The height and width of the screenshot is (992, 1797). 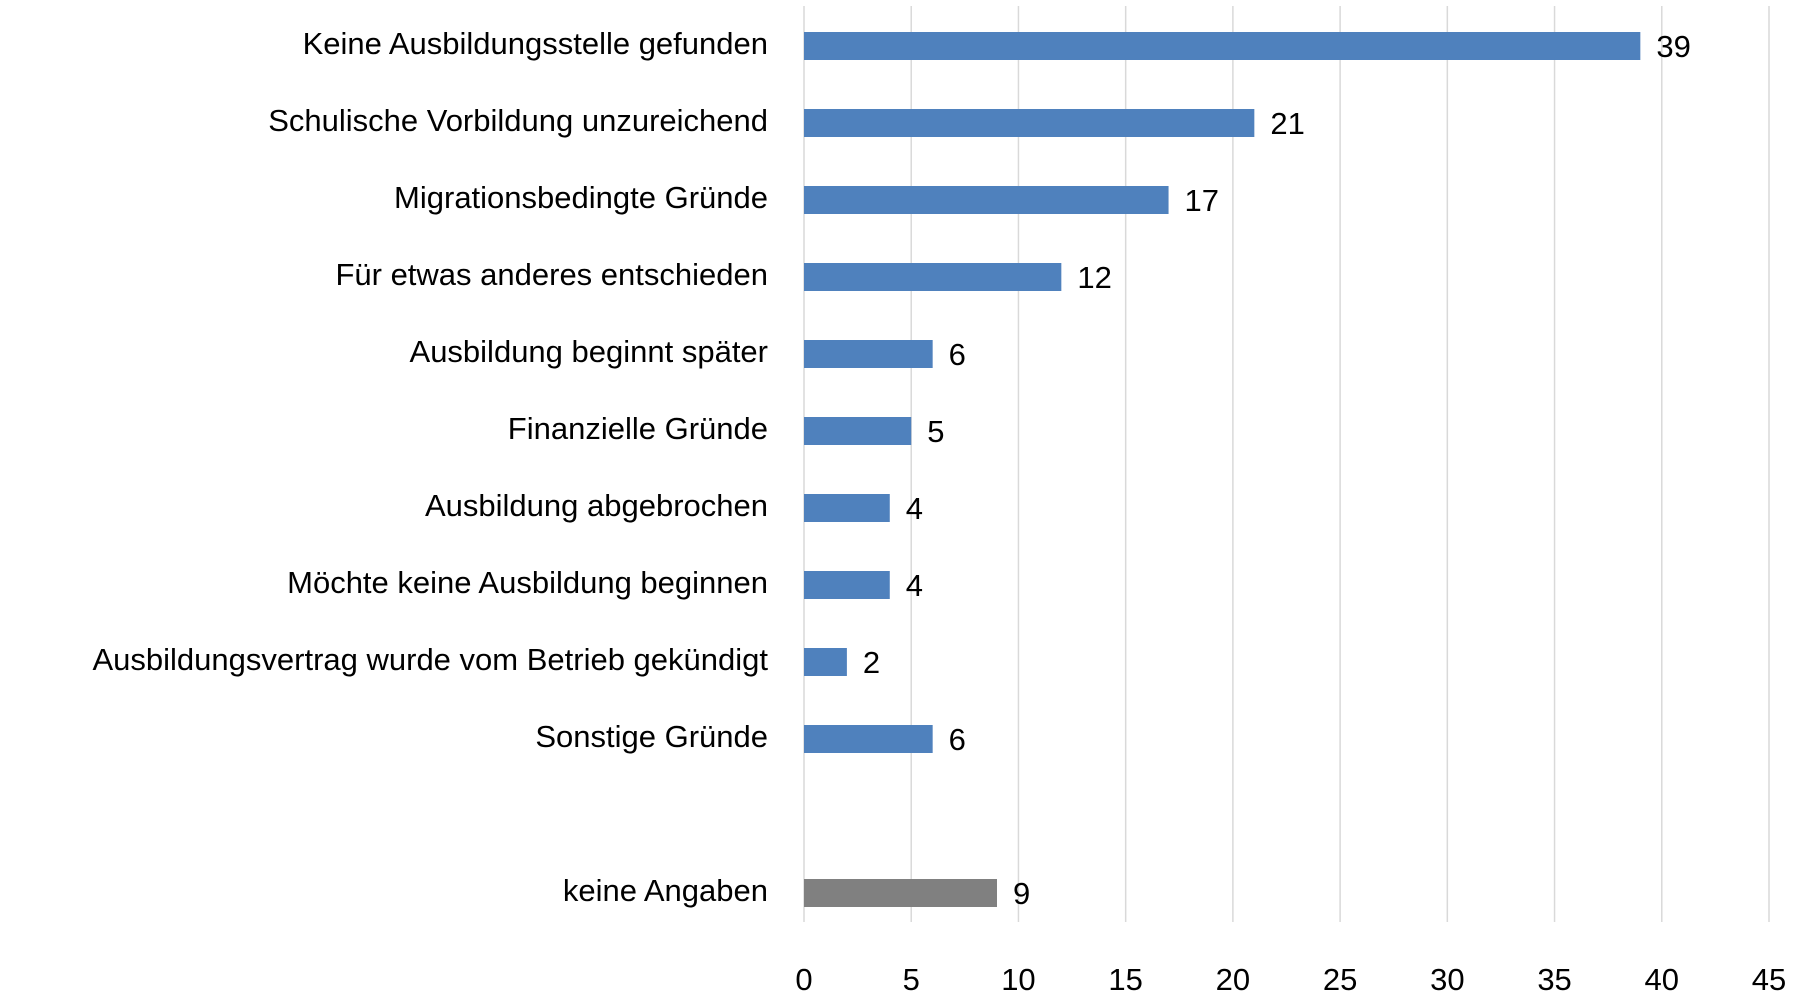 What do you see at coordinates (665, 890) in the screenshot?
I see `y-tick-label: keine Angaben` at bounding box center [665, 890].